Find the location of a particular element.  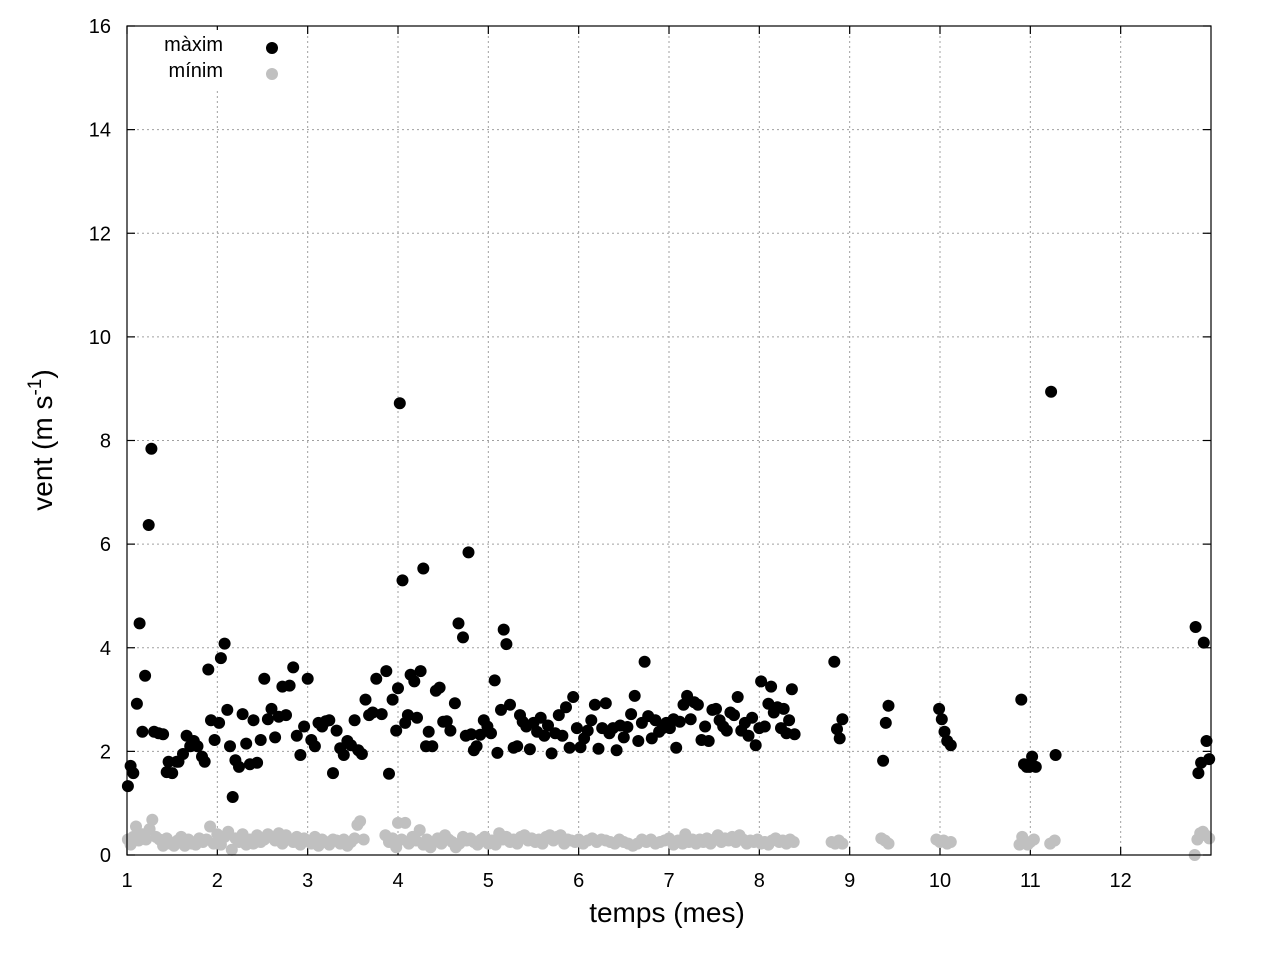

x-tick-label: 11 is located at coordinates (1030, 881).